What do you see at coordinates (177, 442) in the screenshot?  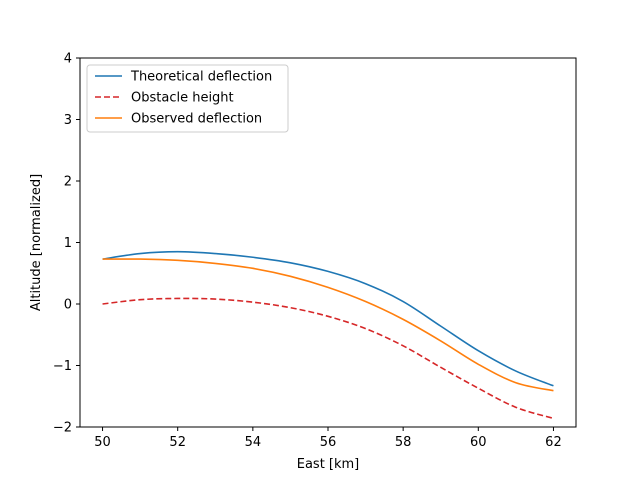 I see `x-tick-label: 52` at bounding box center [177, 442].